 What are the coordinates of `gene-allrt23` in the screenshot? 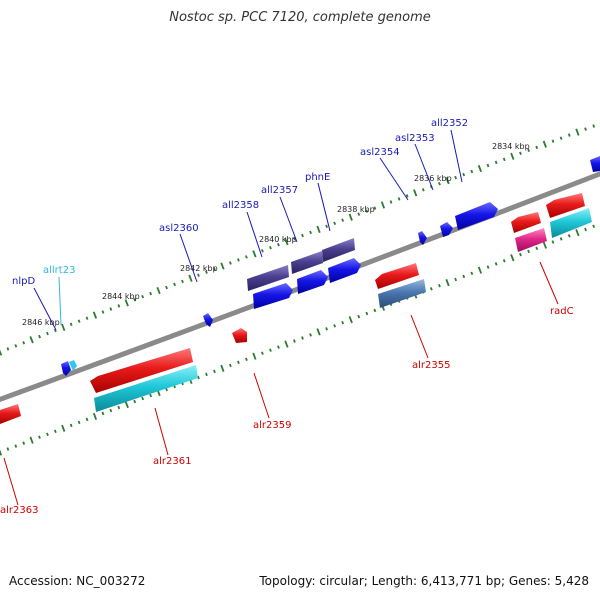 It's located at (73, 365).